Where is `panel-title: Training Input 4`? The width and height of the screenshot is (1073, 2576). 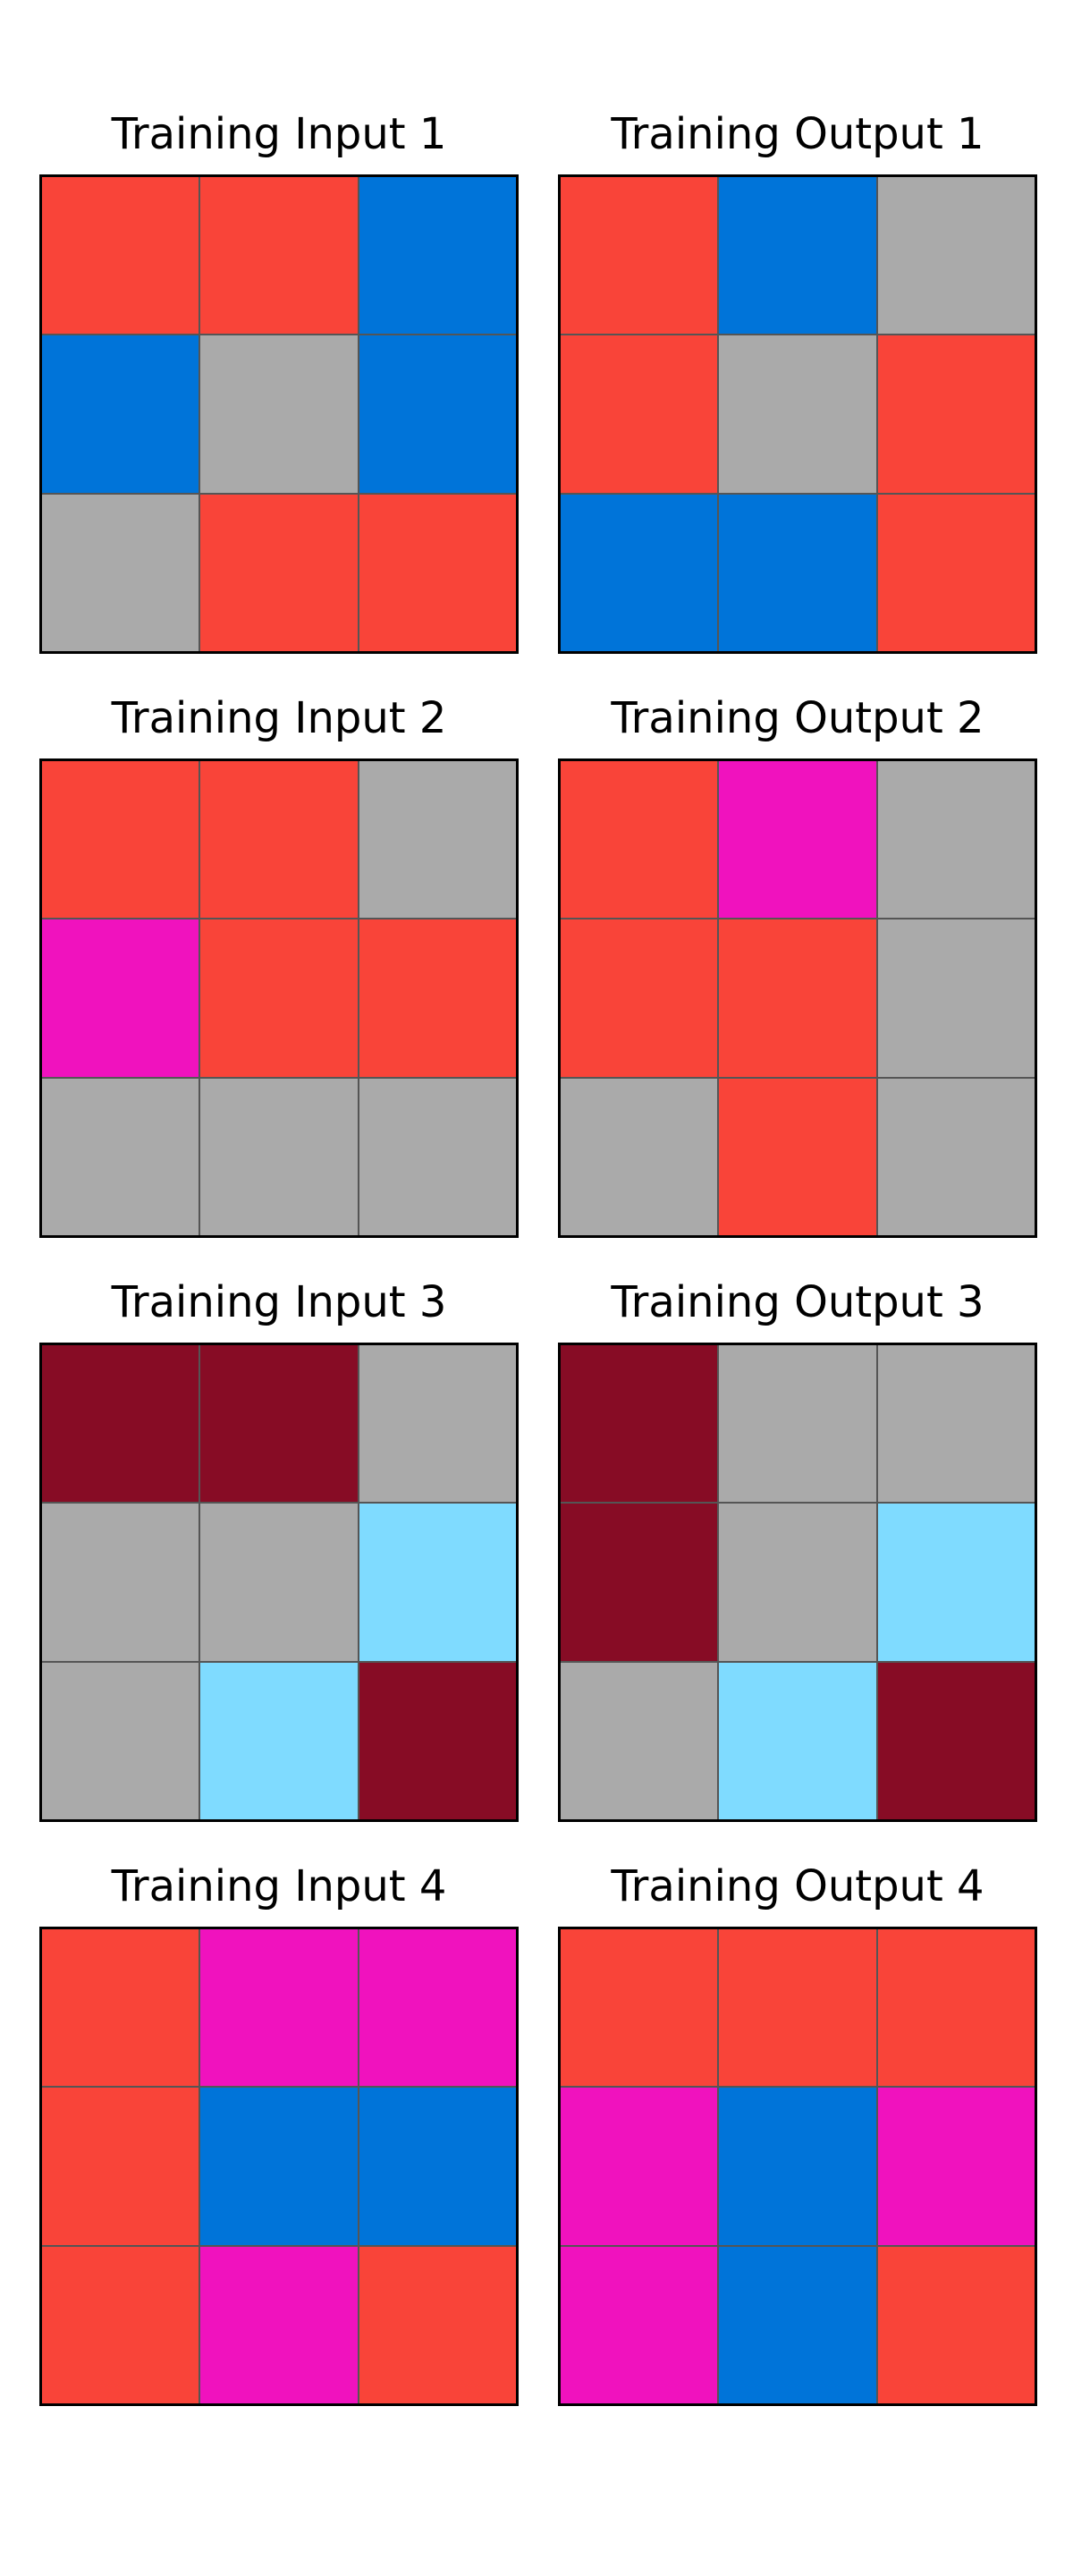 panel-title: Training Input 4 is located at coordinates (279, 1886).